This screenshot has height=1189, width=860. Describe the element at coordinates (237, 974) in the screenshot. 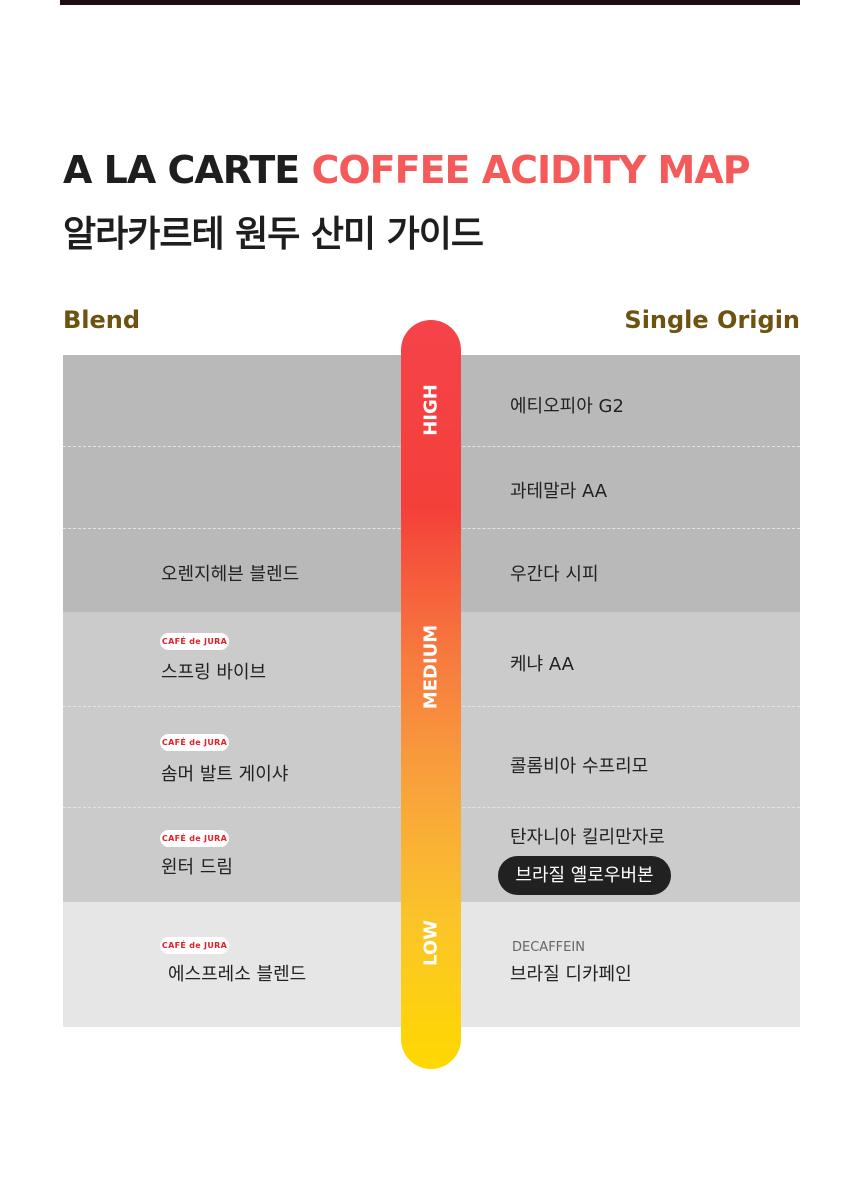

I see `blend-item: 에스프레소 블렌드` at that location.